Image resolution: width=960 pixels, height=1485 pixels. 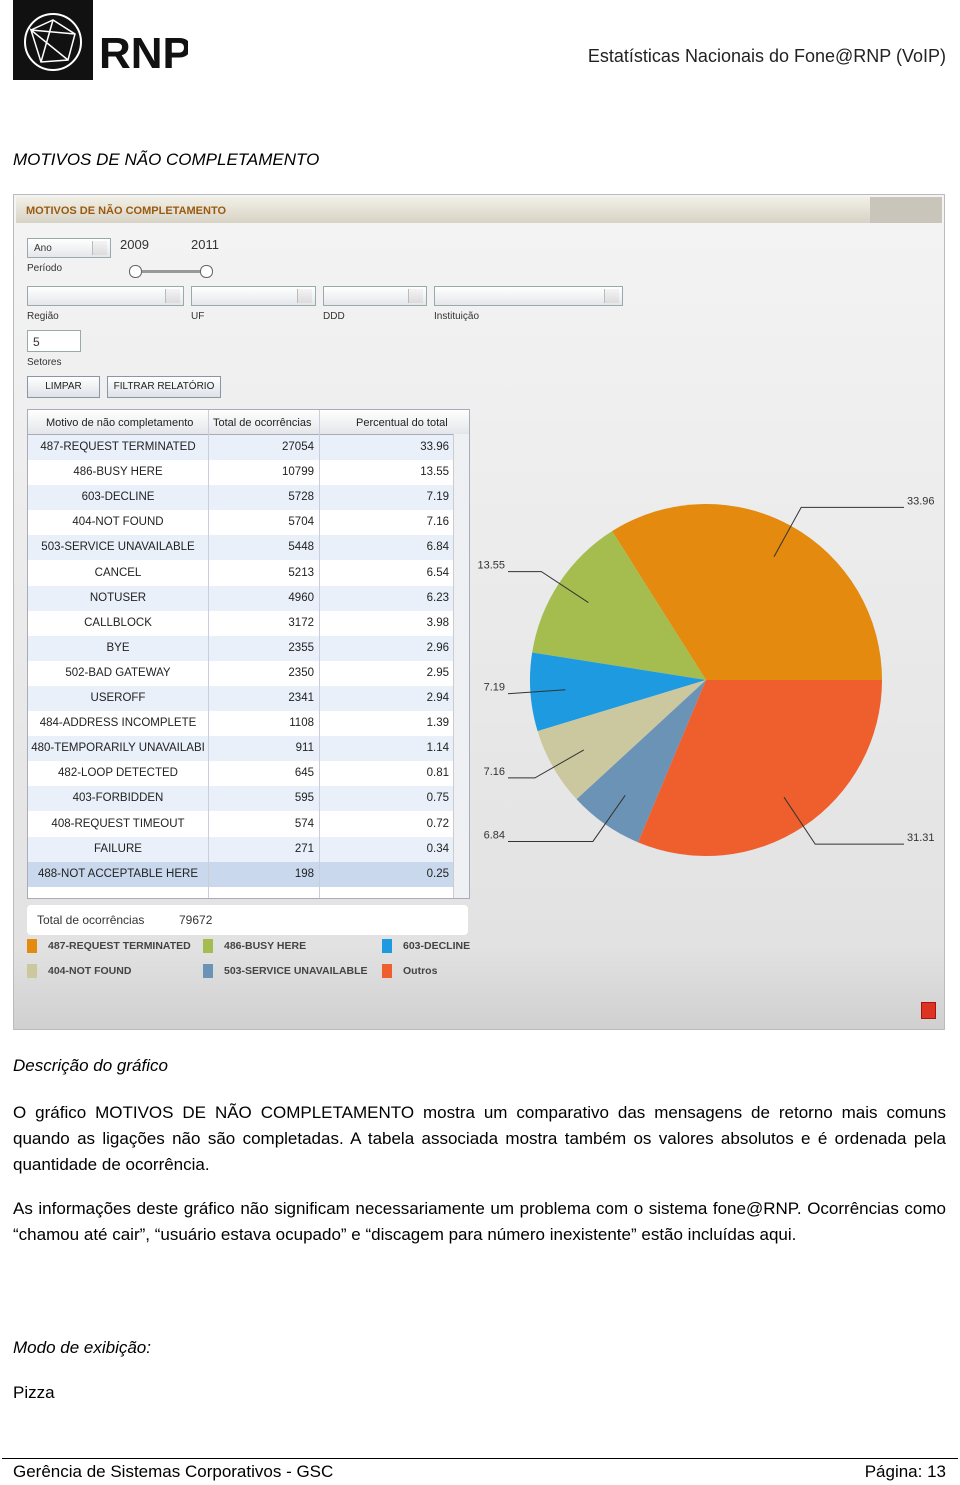 What do you see at coordinates (118, 497) in the screenshot?
I see `row-label: 603-DECLINE` at bounding box center [118, 497].